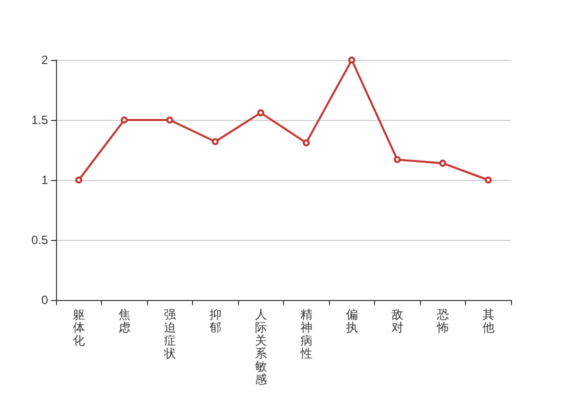 This screenshot has width=567, height=400. What do you see at coordinates (169, 334) in the screenshot?
I see `x-tick-label: 强迫症状` at bounding box center [169, 334].